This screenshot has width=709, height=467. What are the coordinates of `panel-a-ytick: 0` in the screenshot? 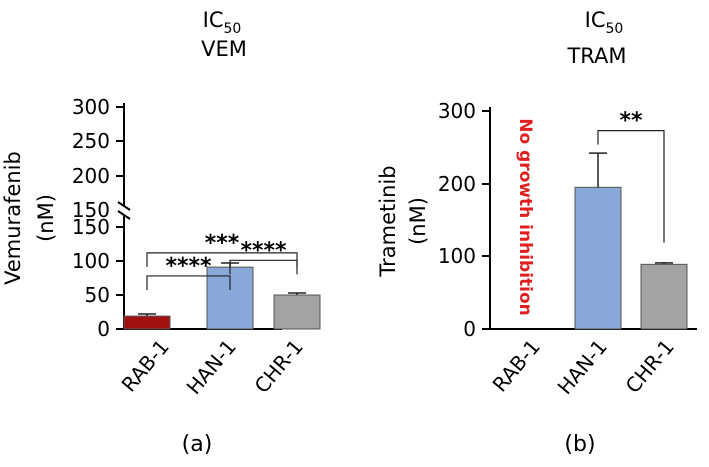 It's located at (110, 329).